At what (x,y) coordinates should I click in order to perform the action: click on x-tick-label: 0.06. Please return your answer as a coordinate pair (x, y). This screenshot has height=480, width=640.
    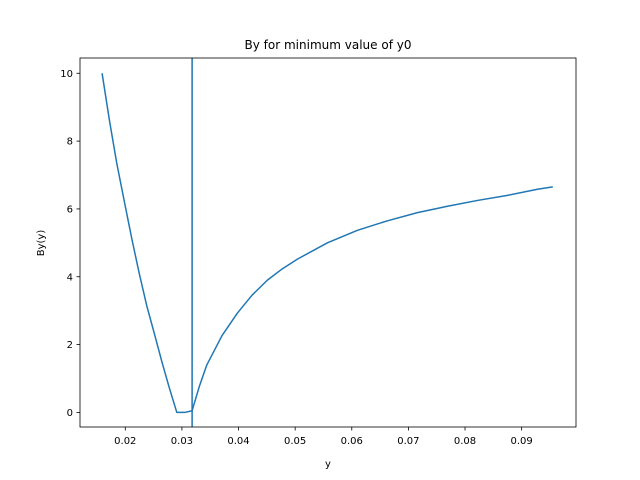
    Looking at the image, I should click on (352, 441).